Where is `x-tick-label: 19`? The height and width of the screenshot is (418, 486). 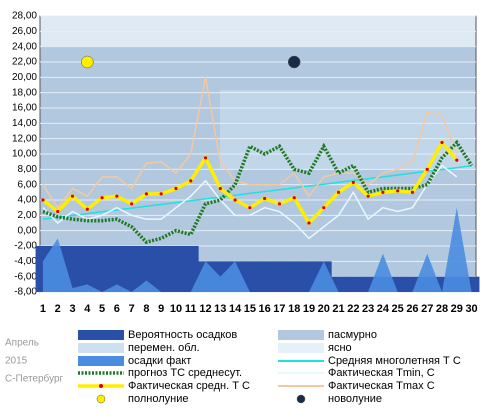
x-tick-label: 19 is located at coordinates (309, 309).